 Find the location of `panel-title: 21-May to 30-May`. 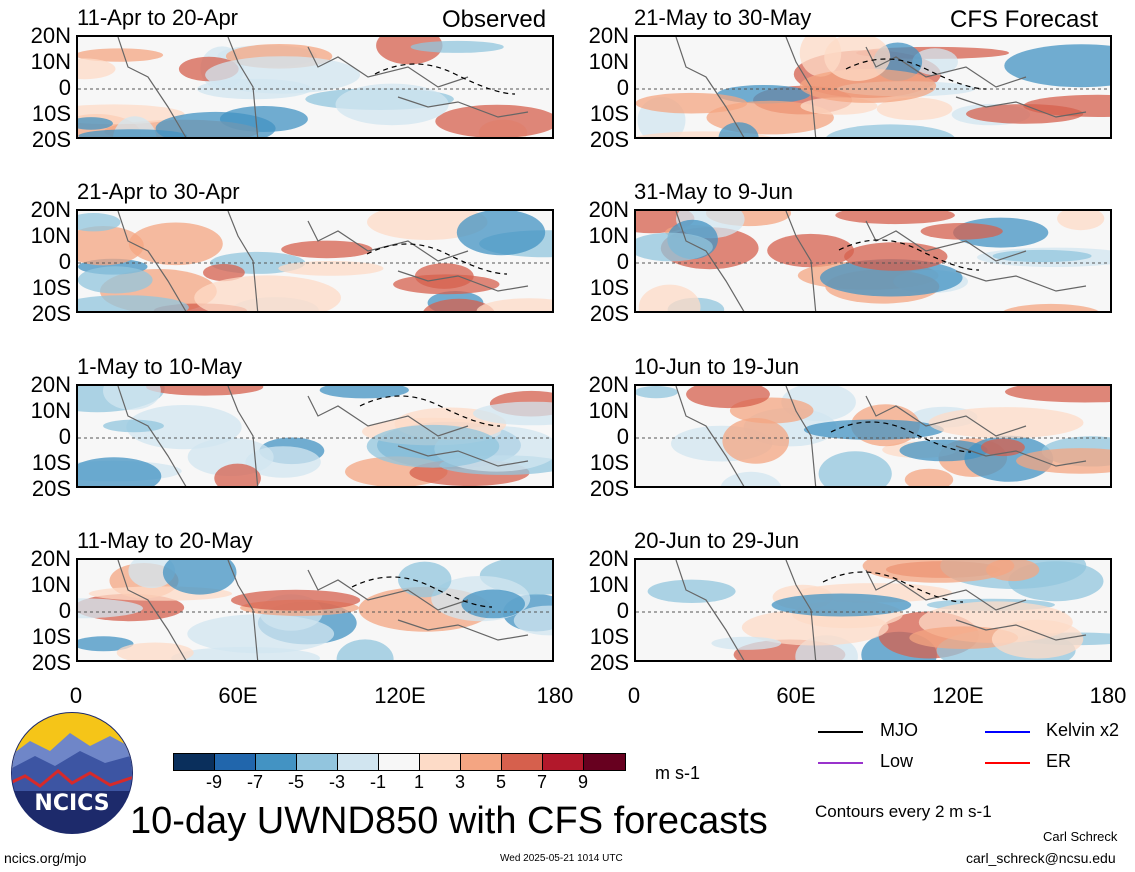

panel-title: 21-May to 30-May is located at coordinates (723, 17).